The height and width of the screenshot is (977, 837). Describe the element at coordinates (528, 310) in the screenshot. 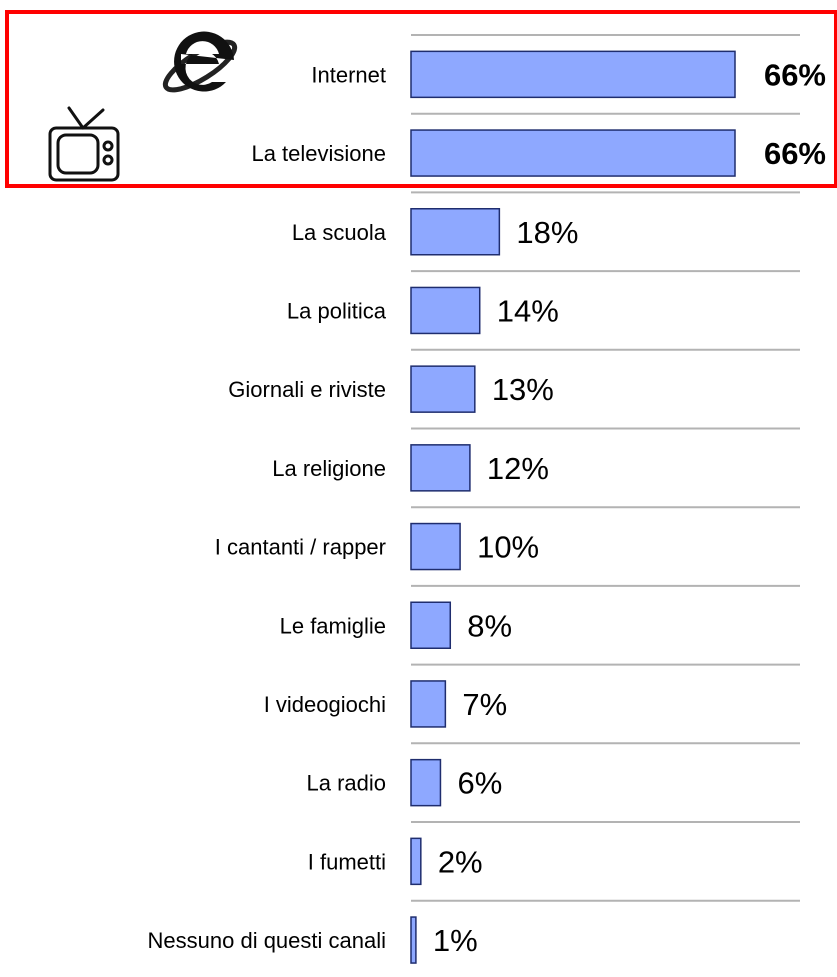

I see `value-label: 14%` at that location.